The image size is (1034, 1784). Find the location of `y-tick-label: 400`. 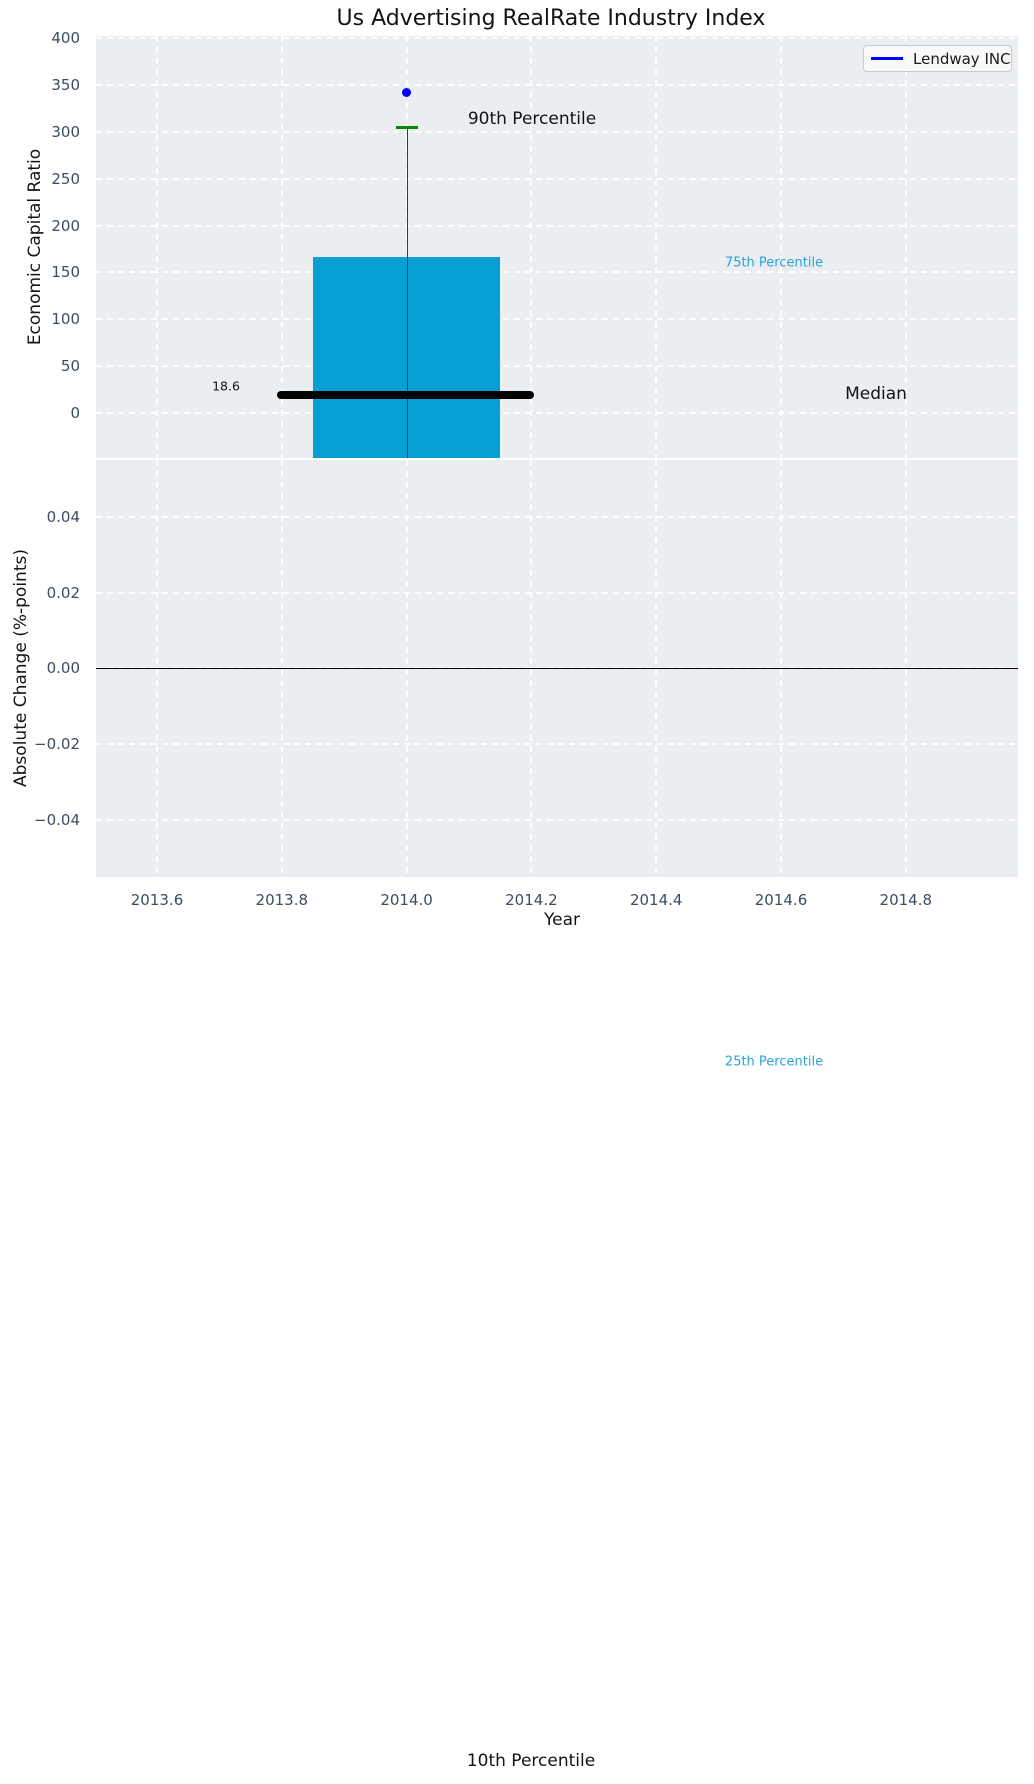

y-tick-label: 400 is located at coordinates (65, 38).